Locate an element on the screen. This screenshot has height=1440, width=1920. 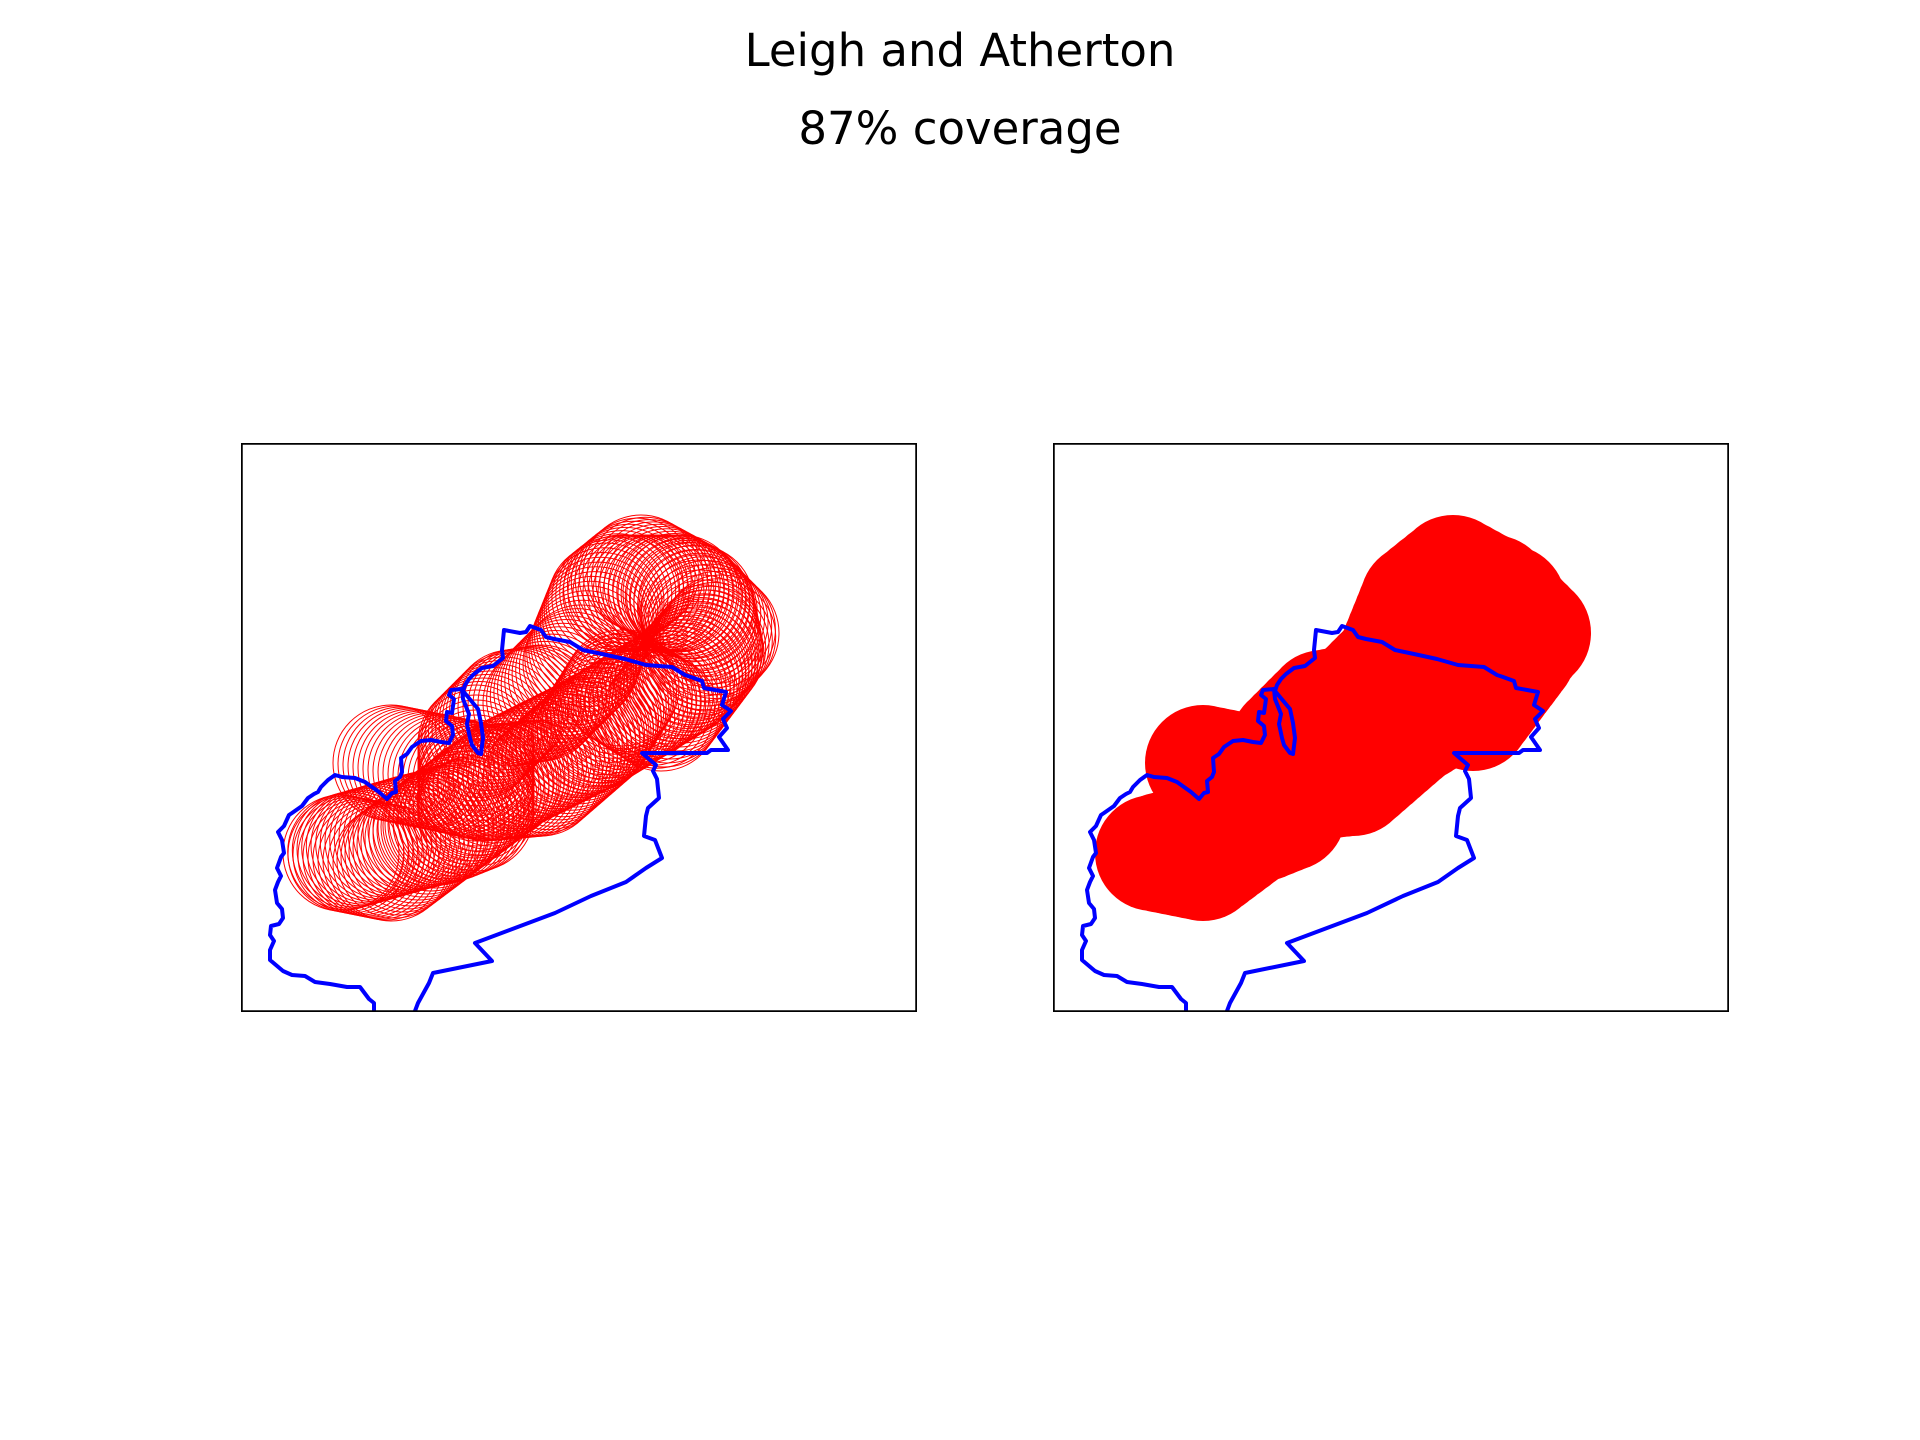
coverage-union-panel is located at coordinates (1391, 727).